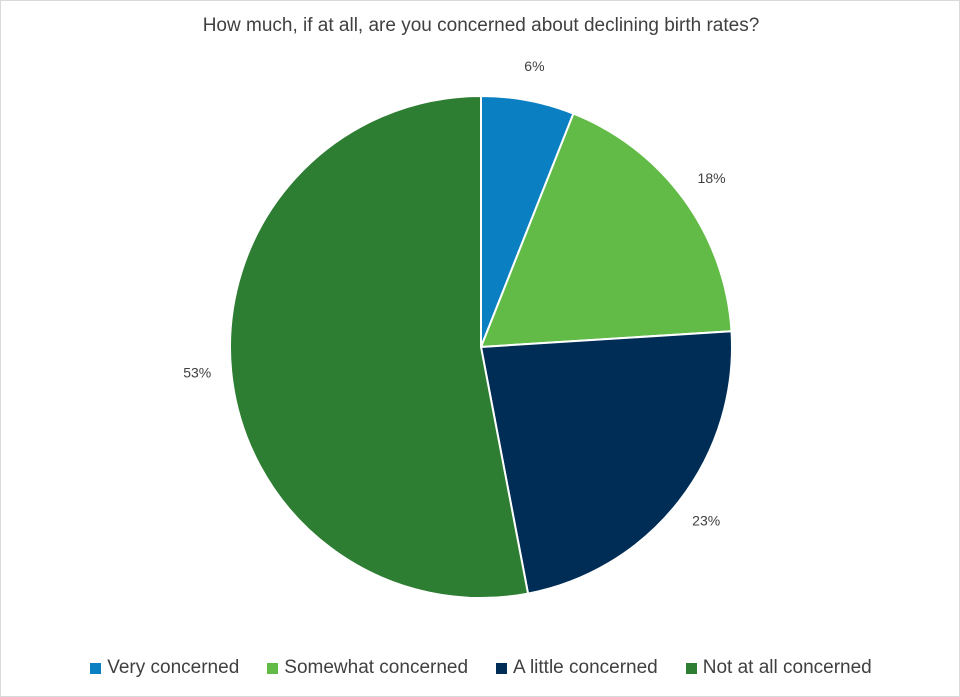  I want to click on legend-item-not-at-all-concerned: Not at all concerned, so click(778, 668).